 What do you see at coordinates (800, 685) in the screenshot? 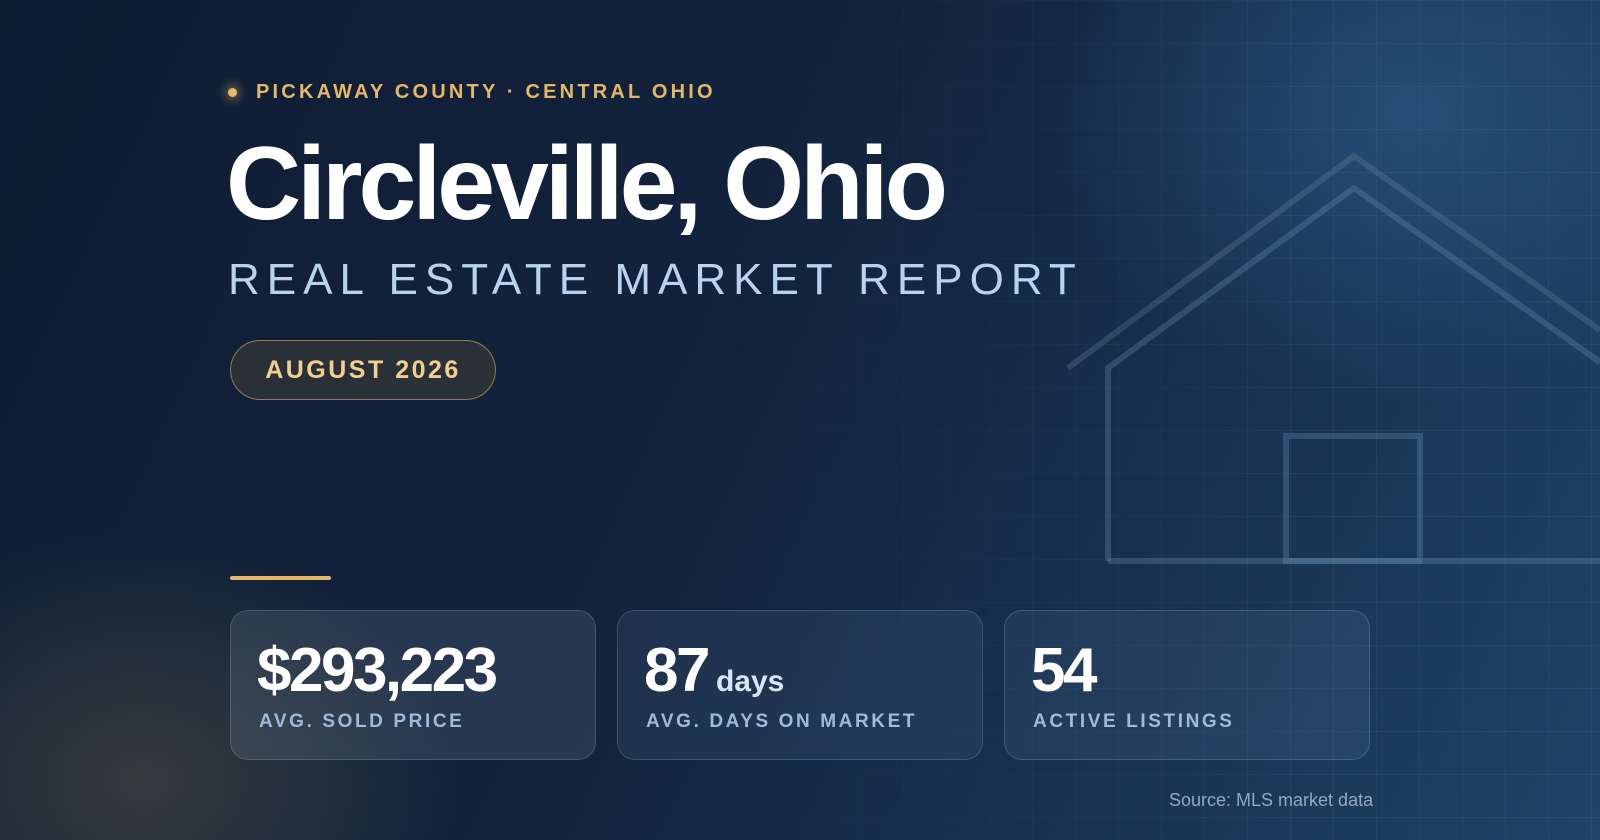
I see `stat-card-days-on-market: 87 days AVG. DAYS ON MARKET` at bounding box center [800, 685].